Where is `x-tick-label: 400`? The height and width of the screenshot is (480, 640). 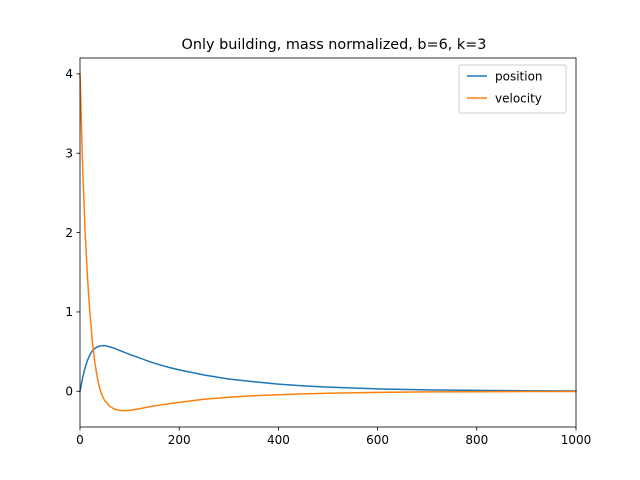 x-tick-label: 400 is located at coordinates (278, 440).